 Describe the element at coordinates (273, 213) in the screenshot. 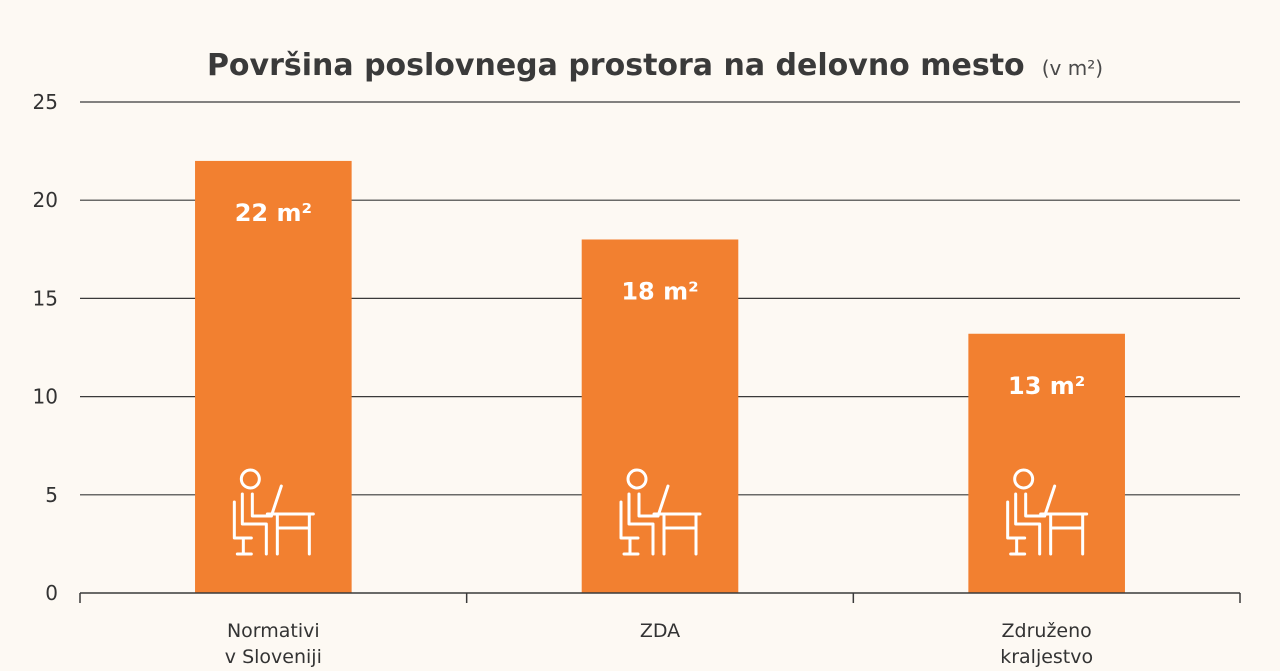

I see `bar-data-label: 22 m²` at that location.